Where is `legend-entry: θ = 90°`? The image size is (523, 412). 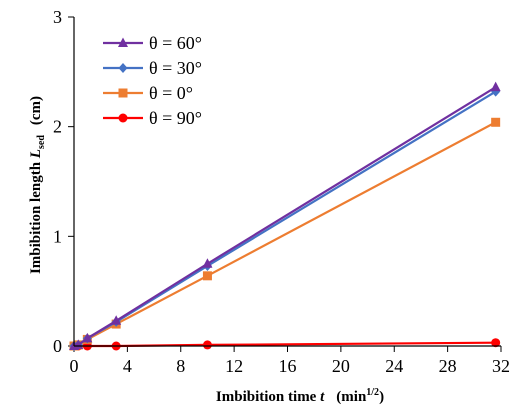 legend-entry: θ = 90° is located at coordinates (152, 118).